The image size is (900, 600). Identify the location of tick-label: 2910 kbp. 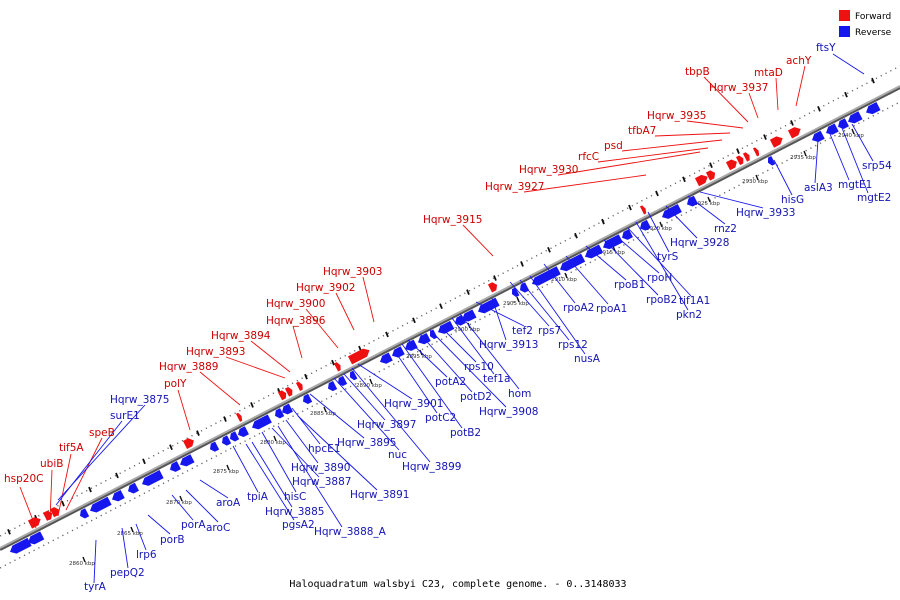
(564, 280).